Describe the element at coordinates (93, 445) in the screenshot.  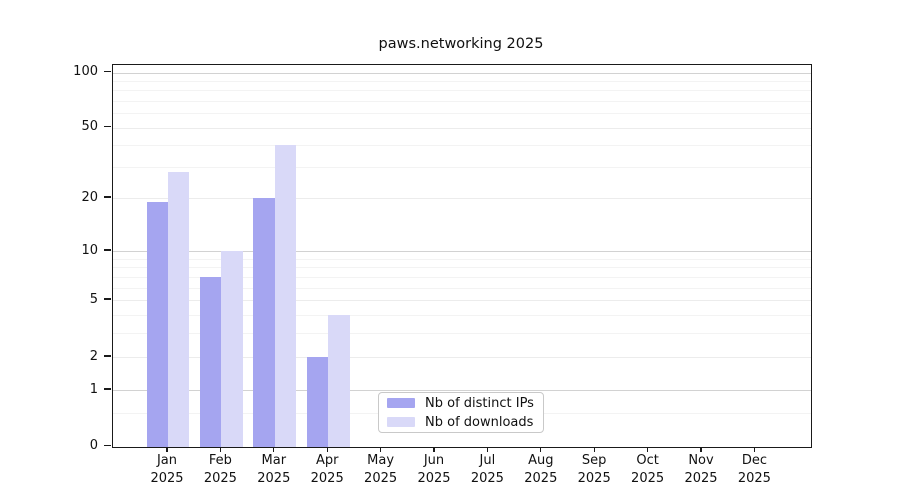
I see `y-tick-label: 0` at that location.